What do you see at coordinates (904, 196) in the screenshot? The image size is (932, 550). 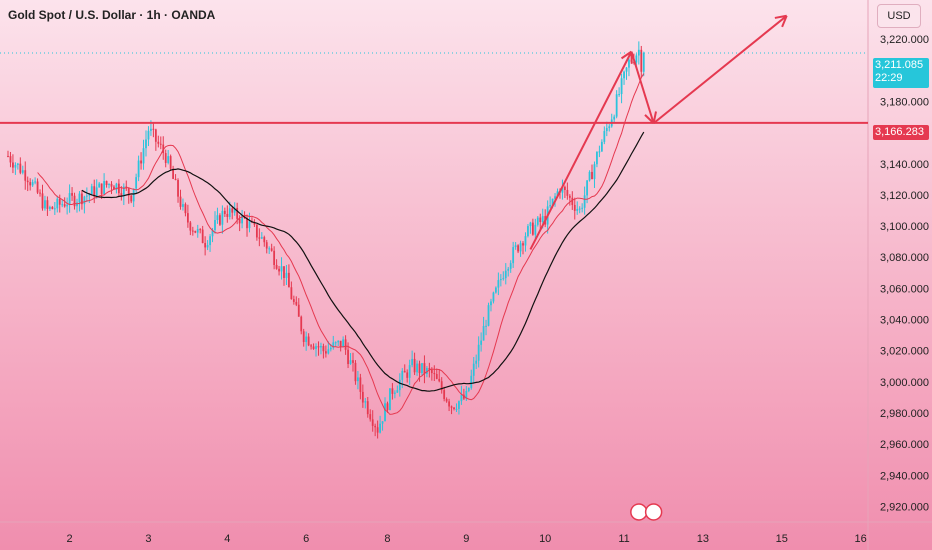 I see `price-tick-label: 3,120.000` at bounding box center [904, 196].